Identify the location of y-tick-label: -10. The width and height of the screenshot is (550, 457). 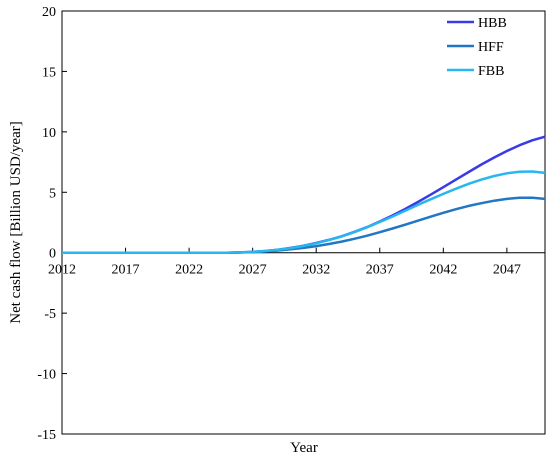
(46, 375).